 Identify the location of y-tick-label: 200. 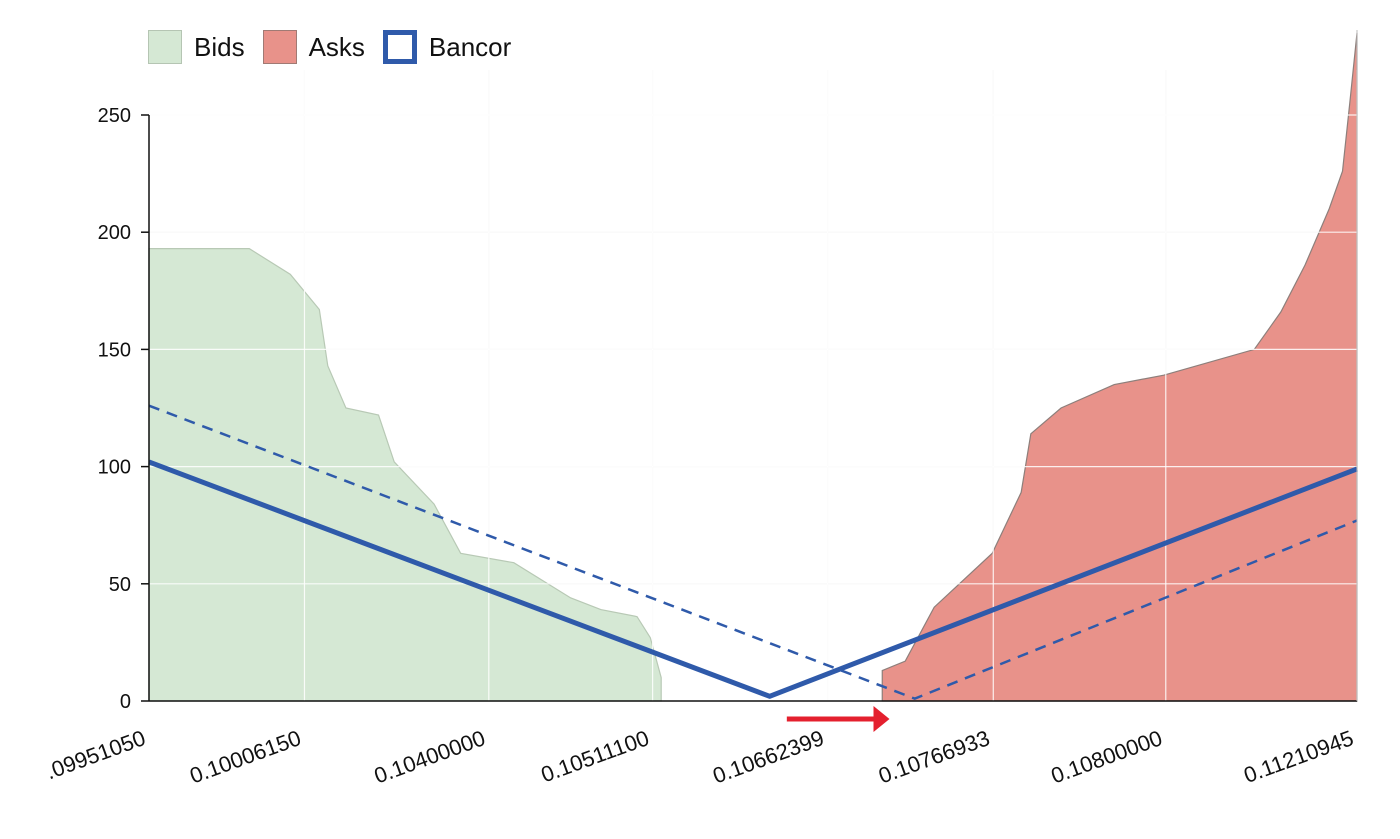
(114, 233).